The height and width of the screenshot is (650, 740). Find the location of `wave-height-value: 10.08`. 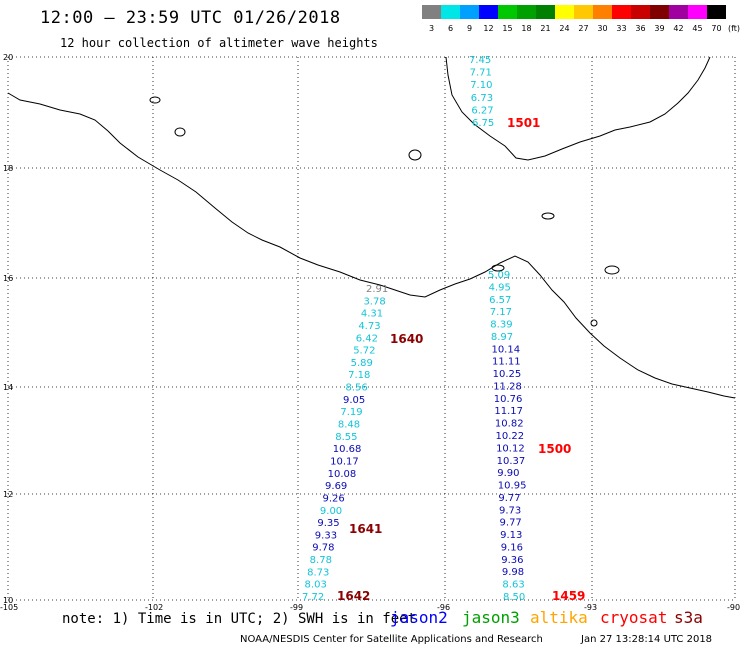

wave-height-value: 10.08 is located at coordinates (342, 474).